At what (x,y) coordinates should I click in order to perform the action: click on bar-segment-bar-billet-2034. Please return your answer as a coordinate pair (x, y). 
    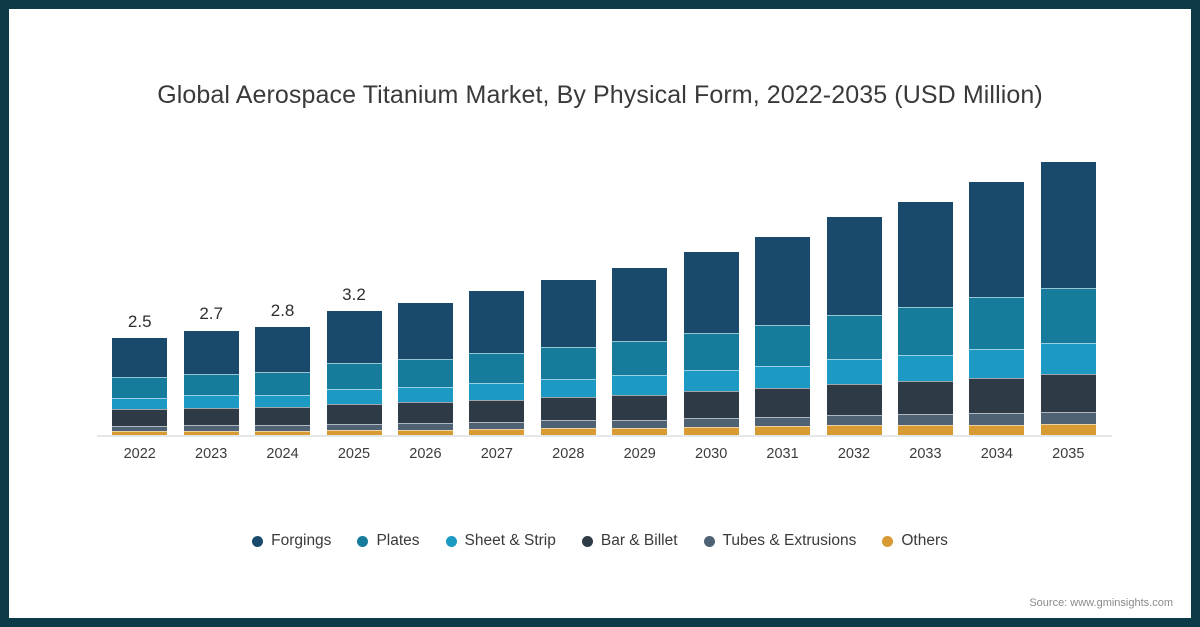
    Looking at the image, I should click on (997, 395).